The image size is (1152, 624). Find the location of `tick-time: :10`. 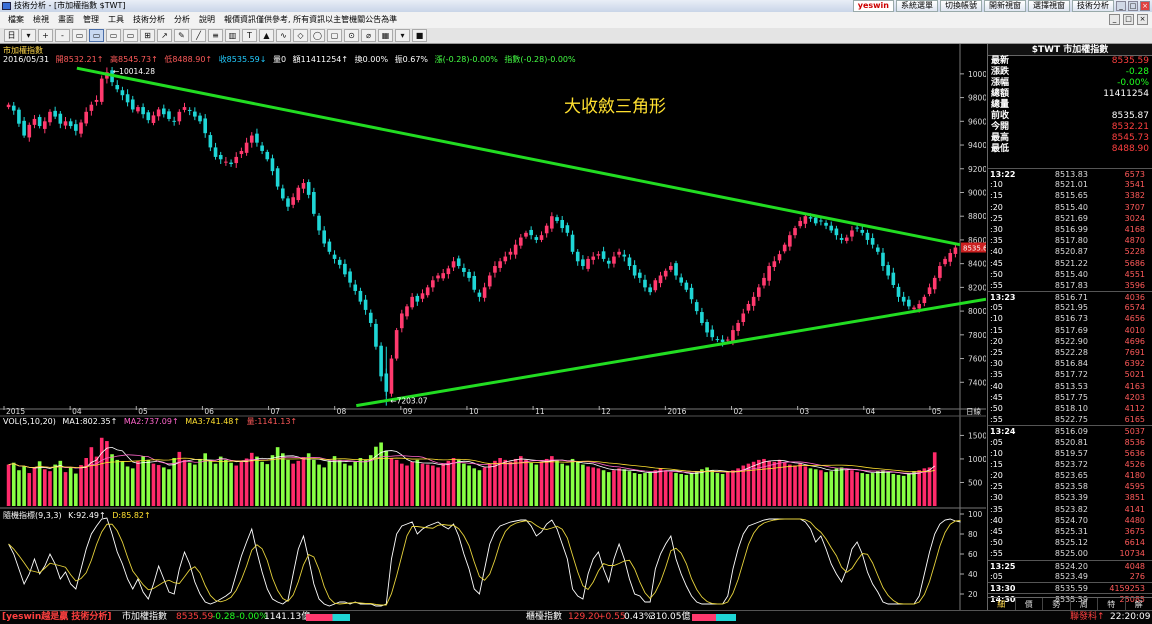

tick-time: :10 is located at coordinates (996, 319).